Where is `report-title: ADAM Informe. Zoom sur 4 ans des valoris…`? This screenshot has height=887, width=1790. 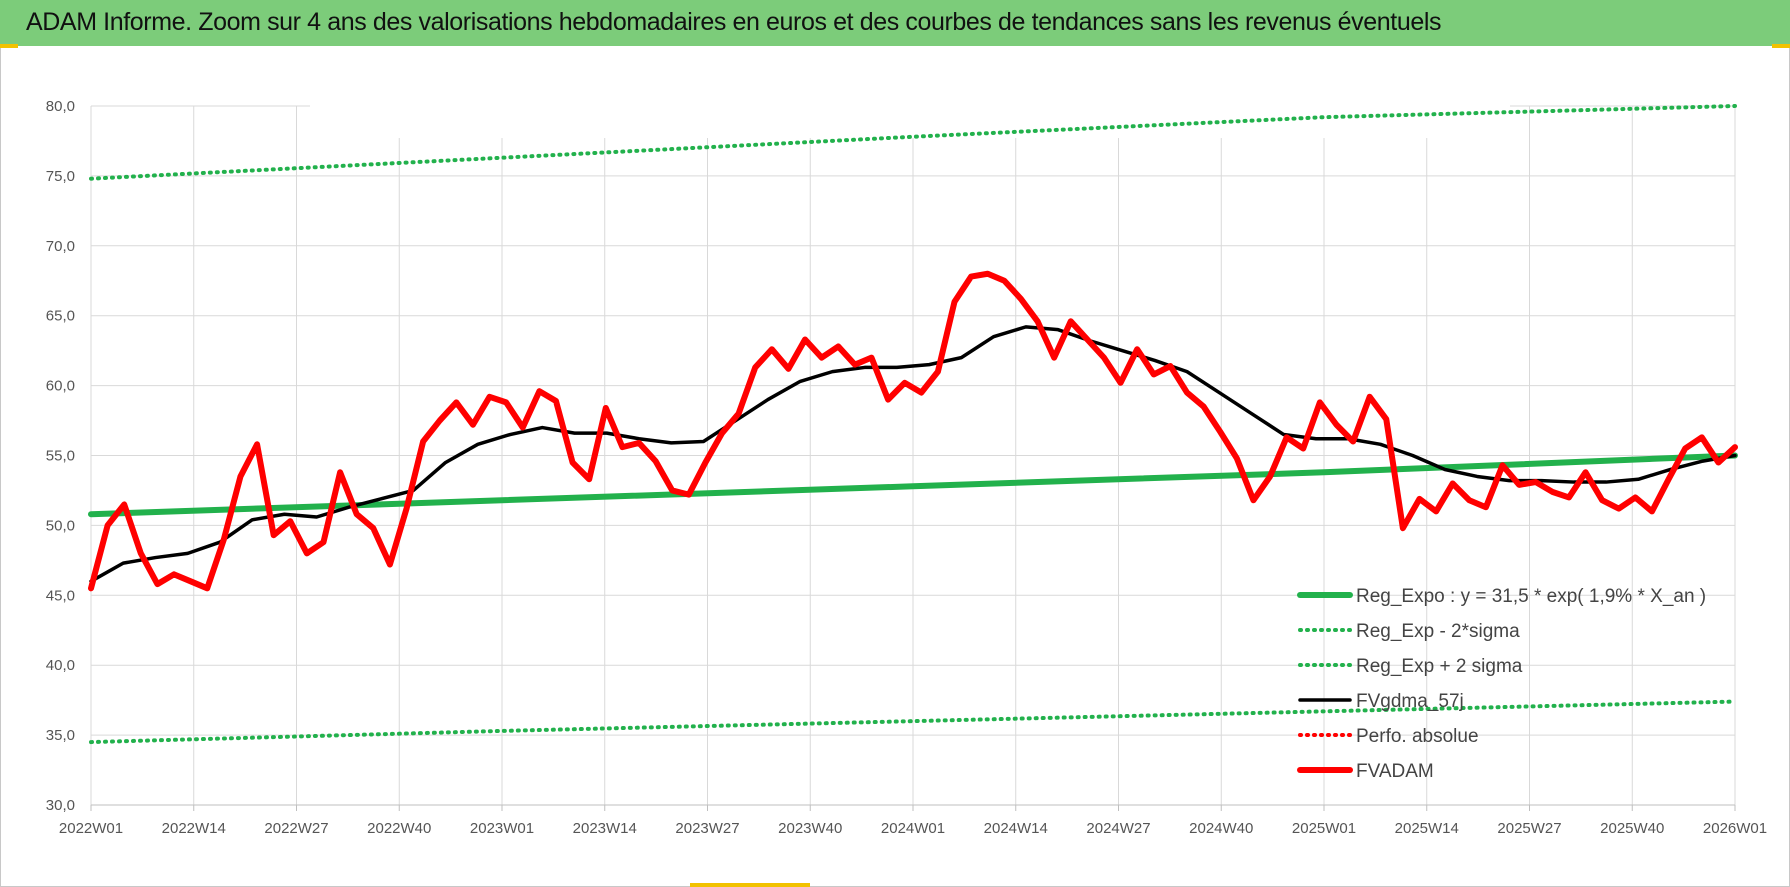
report-title: ADAM Informe. Zoom sur 4 ans des valoris… is located at coordinates (734, 22).